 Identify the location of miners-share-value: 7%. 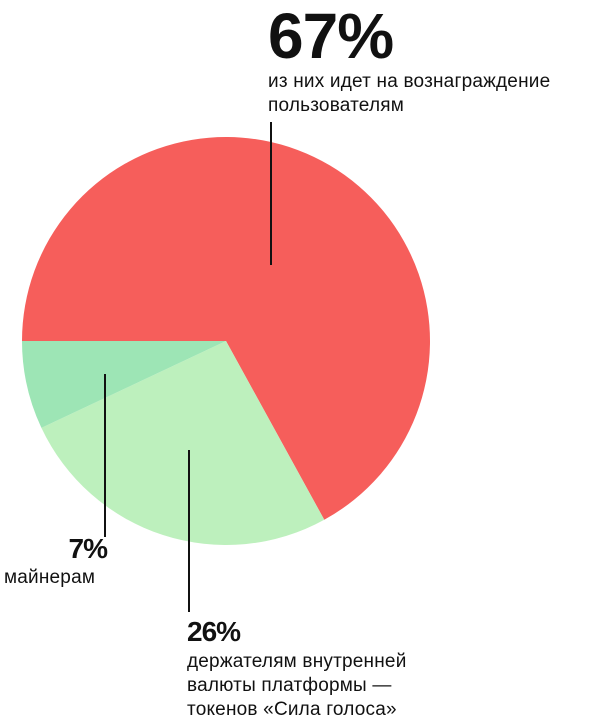
(88, 548).